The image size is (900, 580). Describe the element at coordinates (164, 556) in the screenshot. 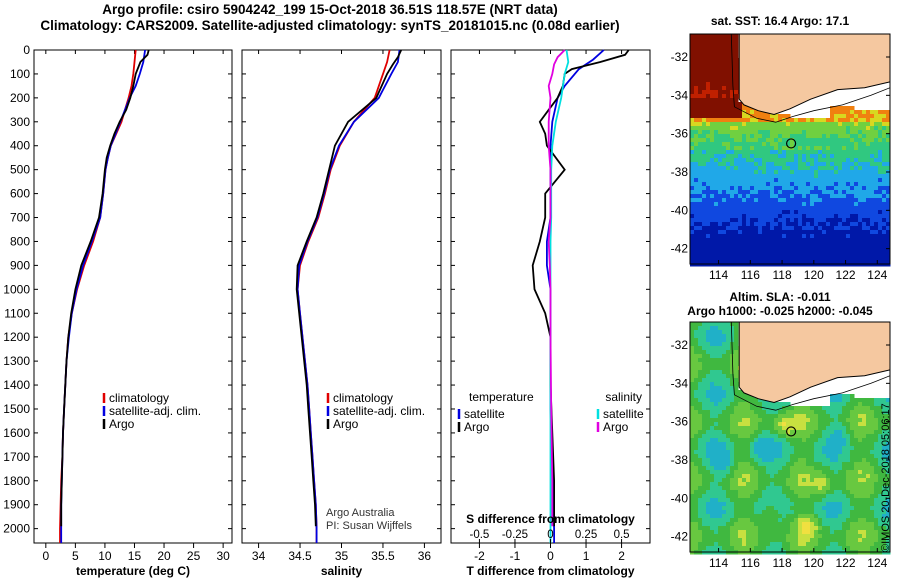

I see `x-tick-label: 20` at that location.